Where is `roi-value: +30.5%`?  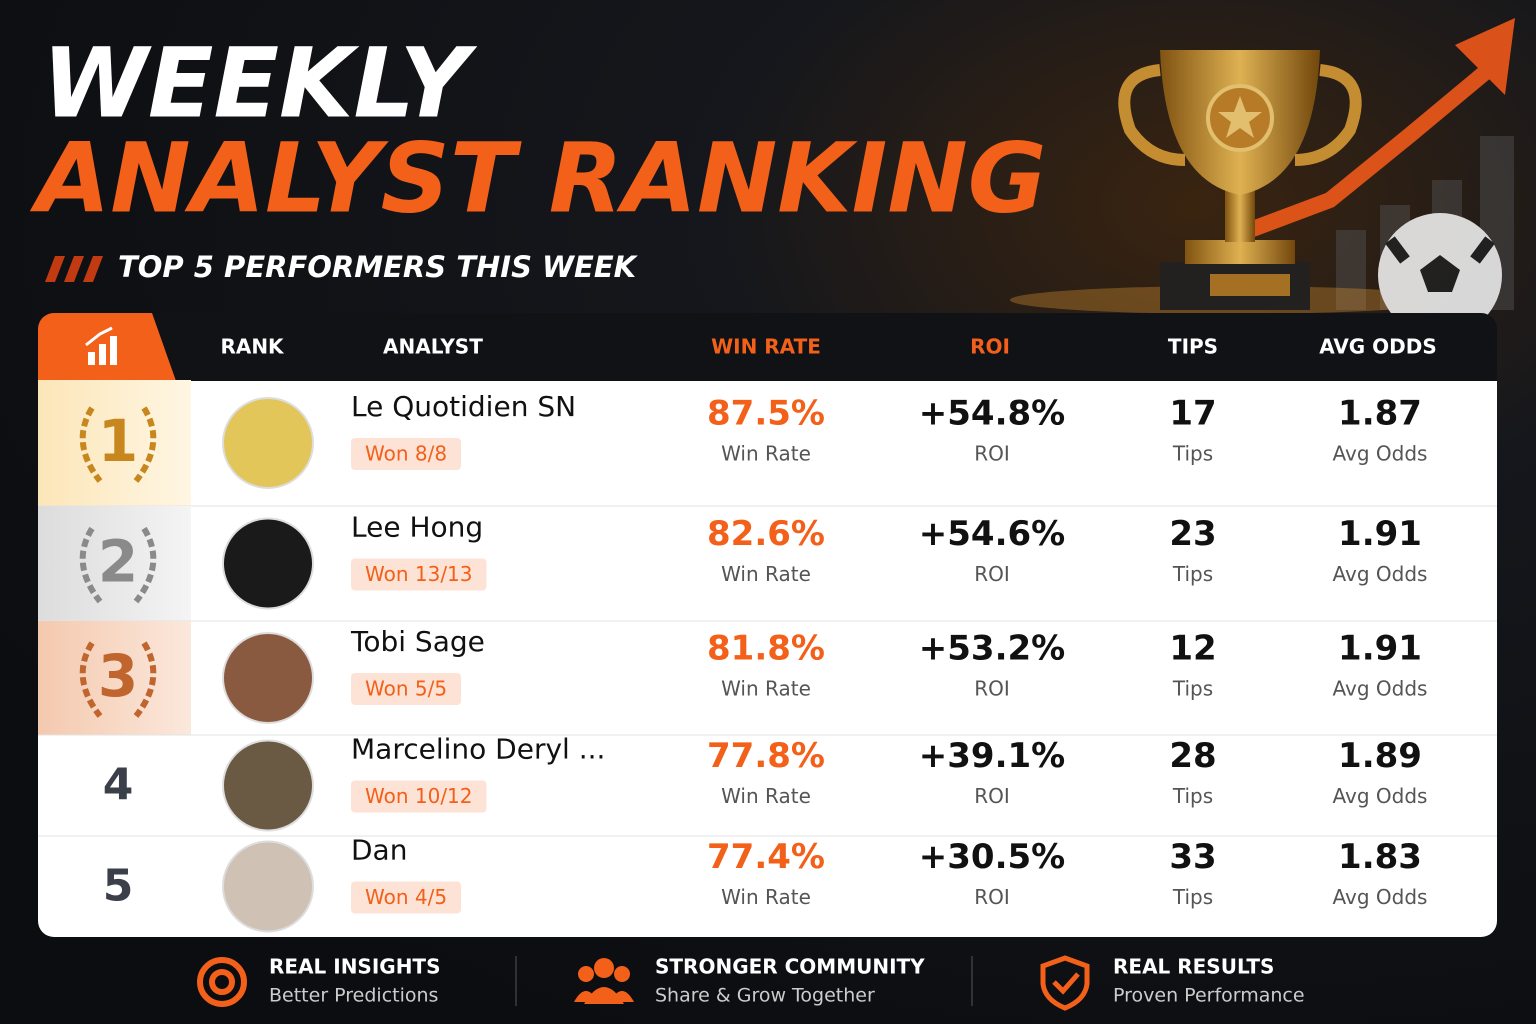 roi-value: +30.5% is located at coordinates (992, 857).